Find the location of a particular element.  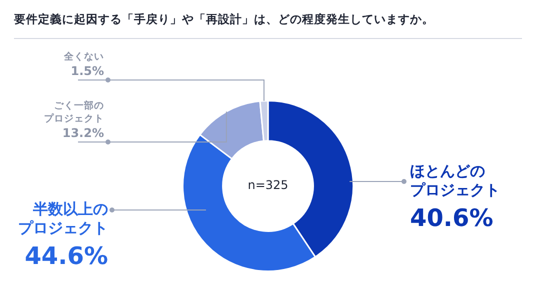

text: n=325 is located at coordinates (268, 185).